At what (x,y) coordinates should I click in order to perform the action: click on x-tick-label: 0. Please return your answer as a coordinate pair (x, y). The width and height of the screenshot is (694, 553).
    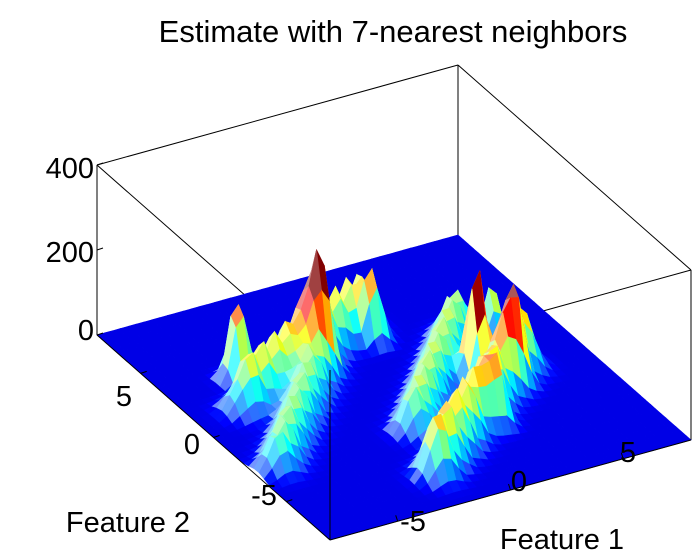
    Looking at the image, I should click on (519, 482).